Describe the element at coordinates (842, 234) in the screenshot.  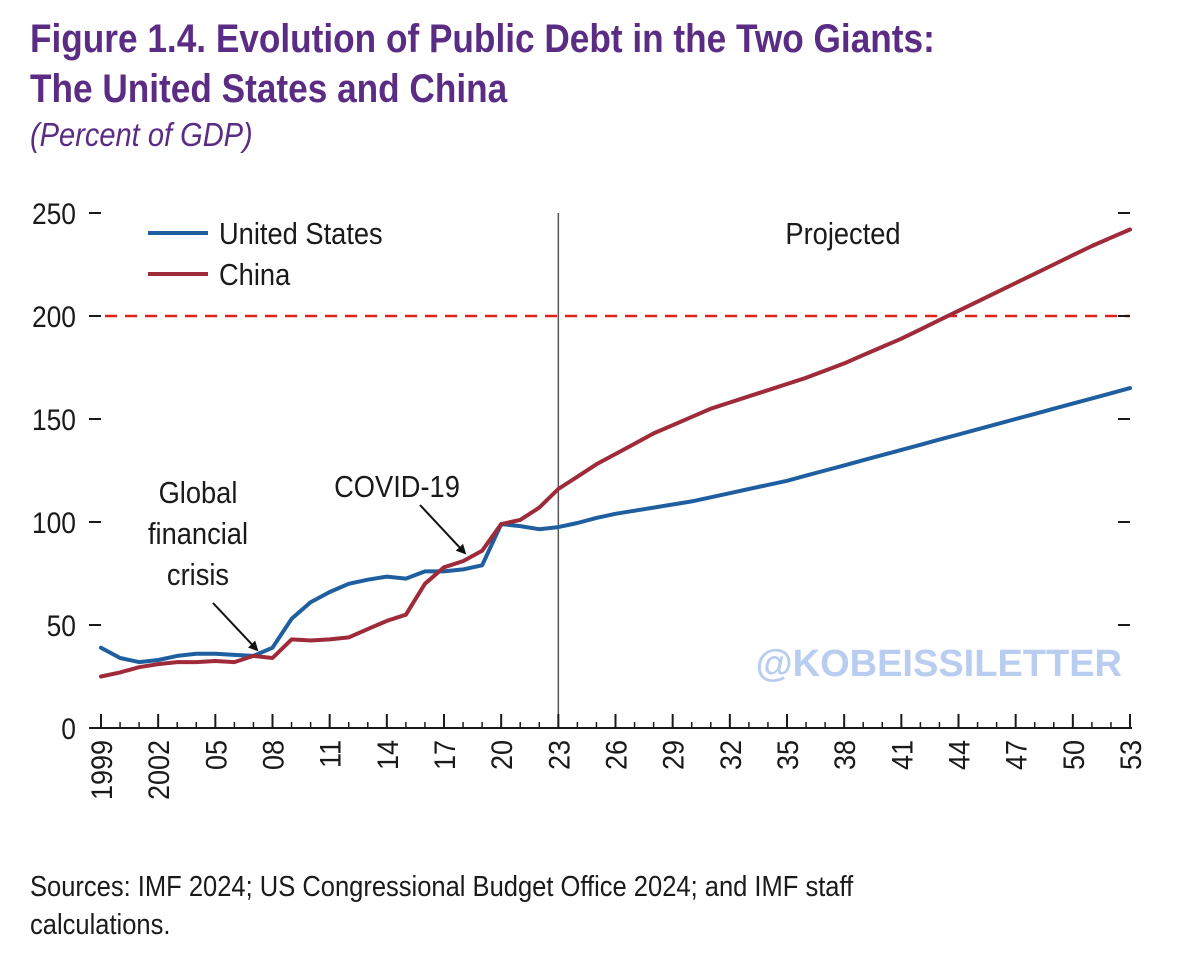
I see `projected-label: Projected` at that location.